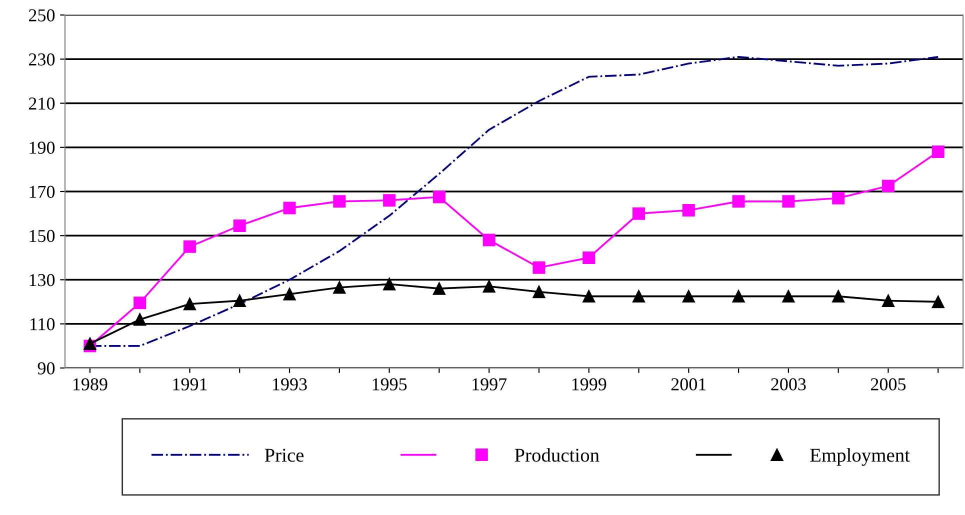 This screenshot has width=965, height=515. What do you see at coordinates (860, 457) in the screenshot?
I see `legend-label: Employment` at bounding box center [860, 457].